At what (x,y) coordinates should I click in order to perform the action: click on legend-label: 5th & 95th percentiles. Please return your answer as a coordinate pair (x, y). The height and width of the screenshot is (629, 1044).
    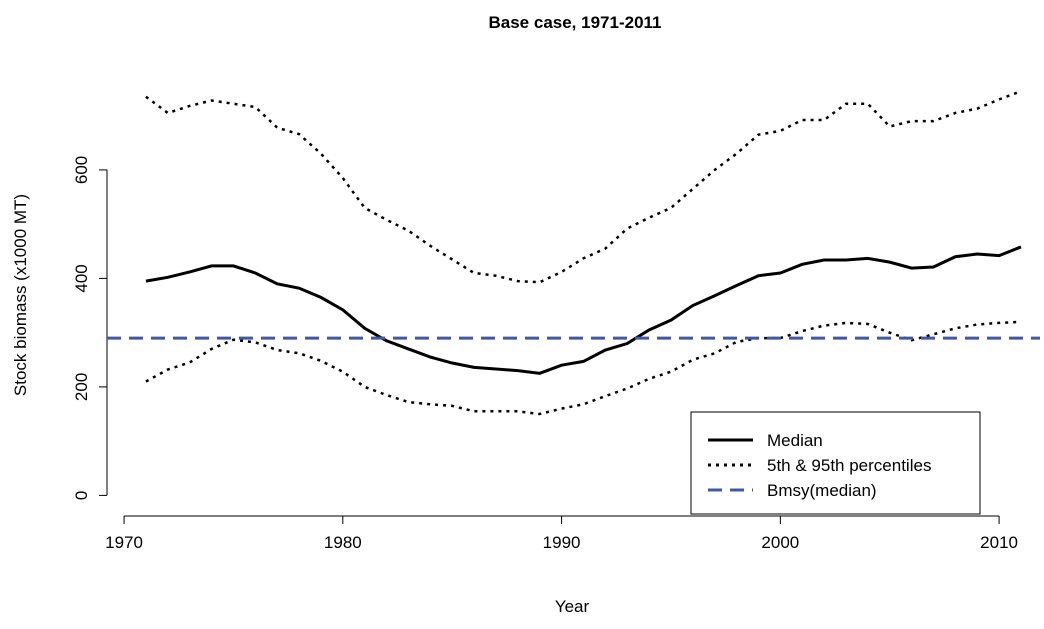
    Looking at the image, I should click on (849, 465).